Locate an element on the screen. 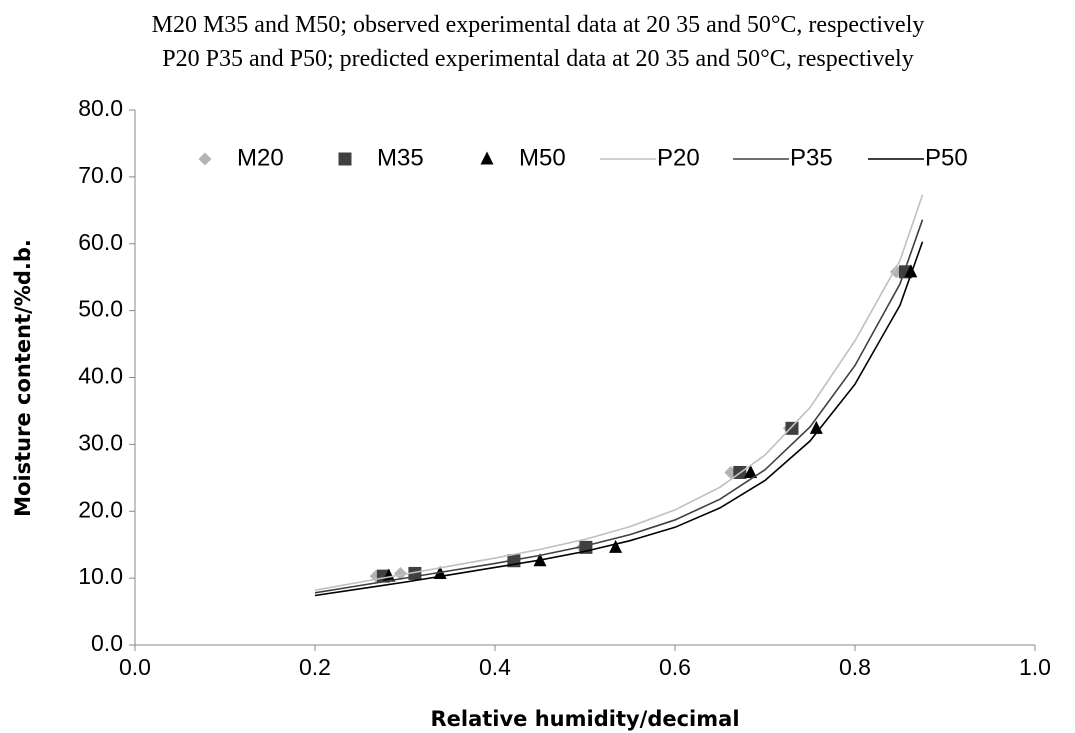  y-tick-label: 20.0 is located at coordinates (100, 509).